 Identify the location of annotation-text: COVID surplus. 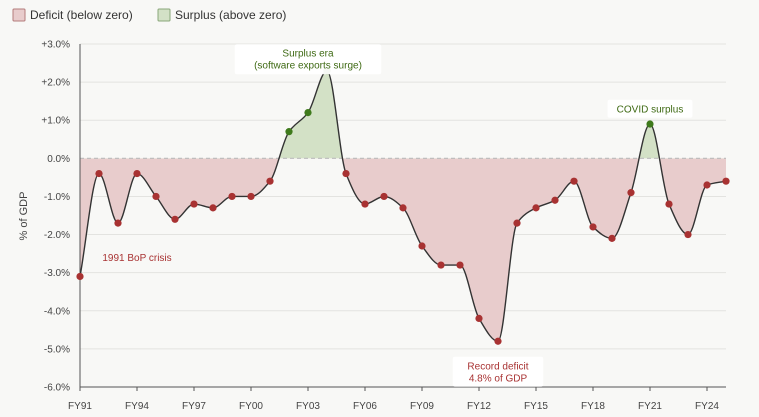
(650, 109).